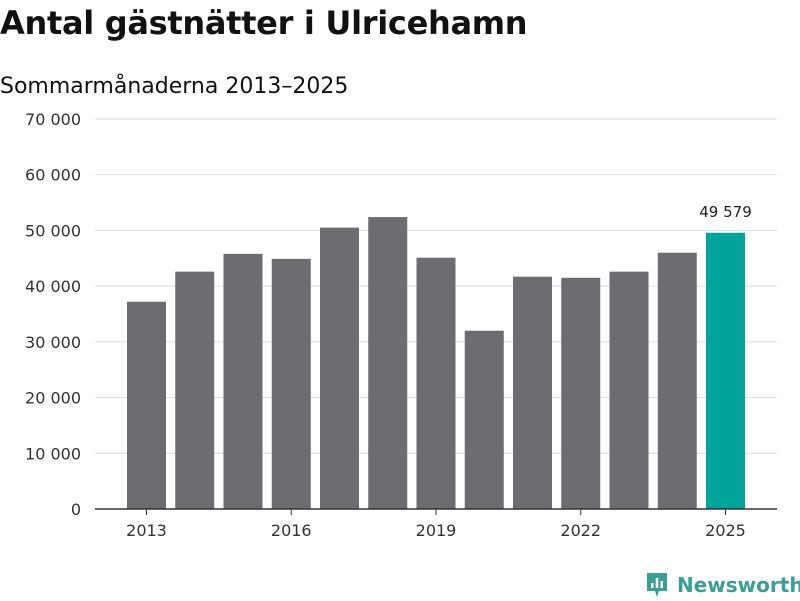  I want to click on y-tick-label: 20 000, so click(53, 398).